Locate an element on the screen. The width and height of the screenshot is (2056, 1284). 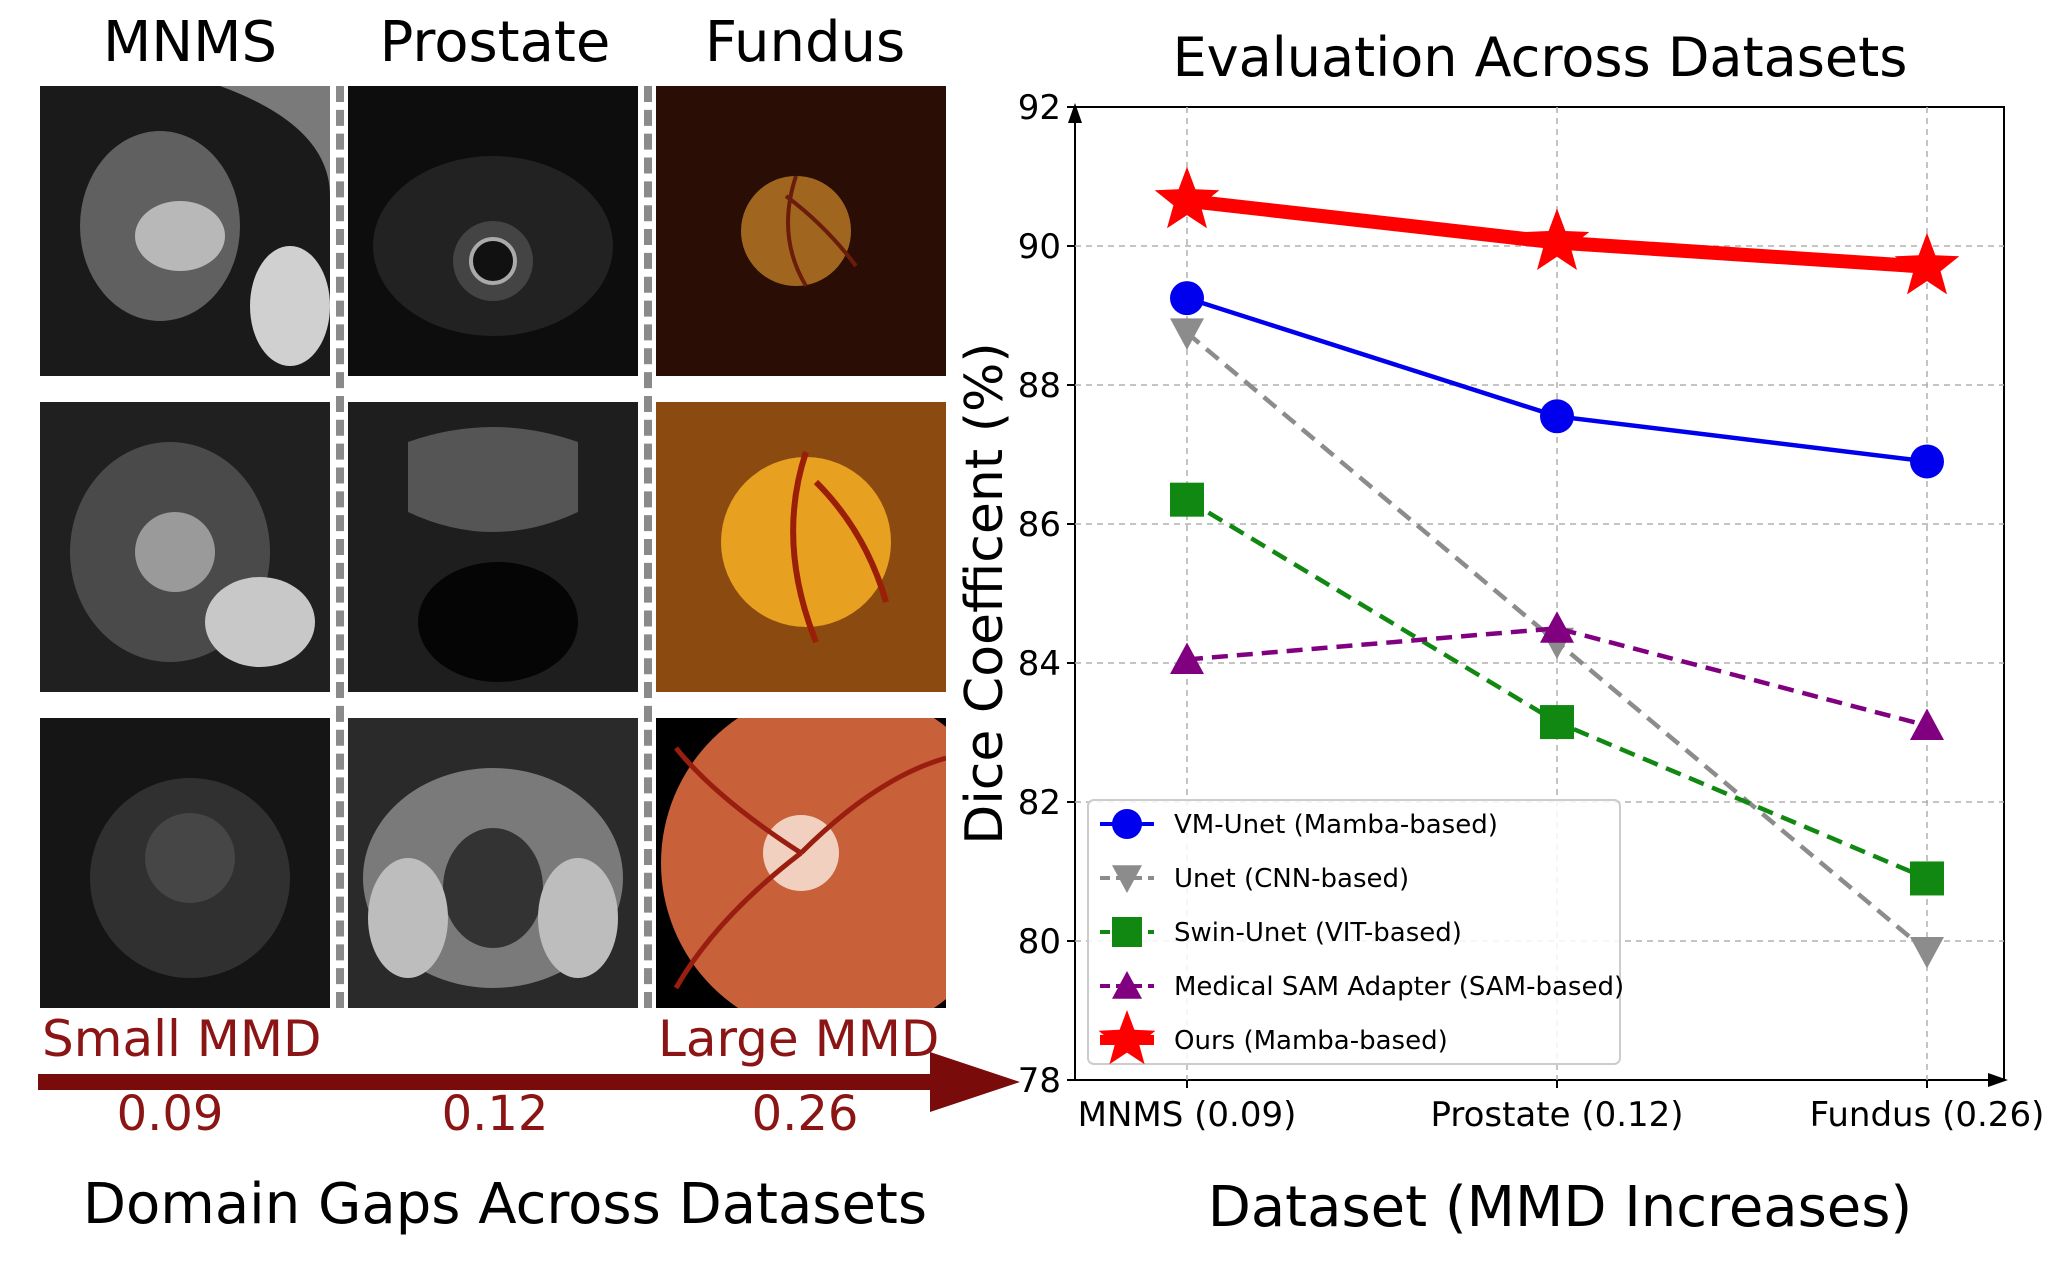
left-caption: Domain Gaps Across Datasets is located at coordinates (505, 1204).